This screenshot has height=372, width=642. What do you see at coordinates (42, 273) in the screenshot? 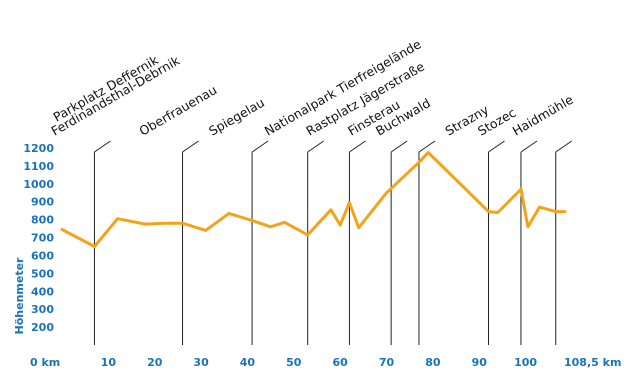
I see `y-tick-label: 500` at bounding box center [42, 273].